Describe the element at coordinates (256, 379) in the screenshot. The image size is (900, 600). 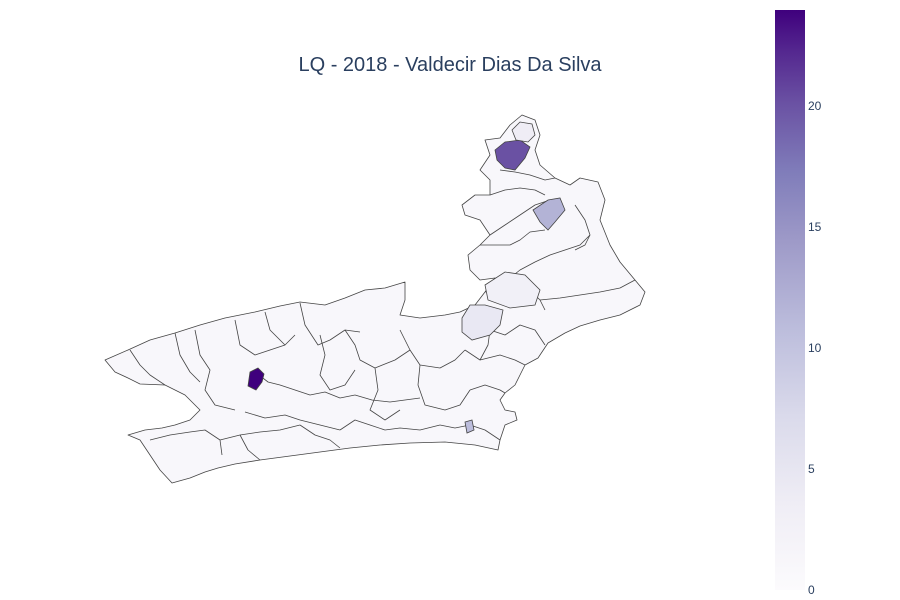
I see `map-region-highlight-dark` at that location.